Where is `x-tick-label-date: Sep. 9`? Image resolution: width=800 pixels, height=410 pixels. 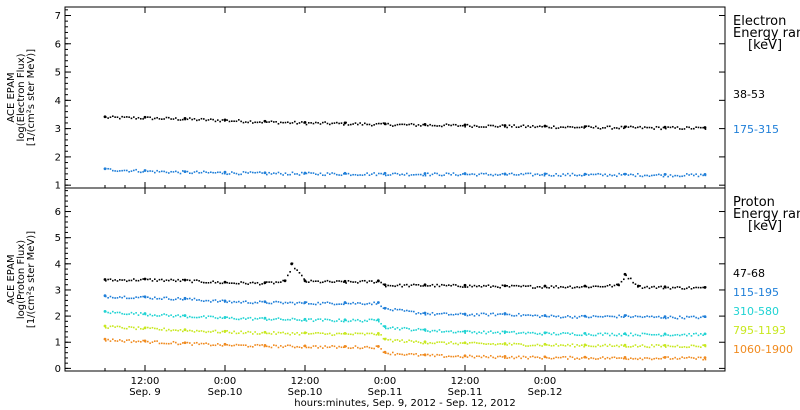 x-tick-label-date: Sep. 9 is located at coordinates (145, 392).